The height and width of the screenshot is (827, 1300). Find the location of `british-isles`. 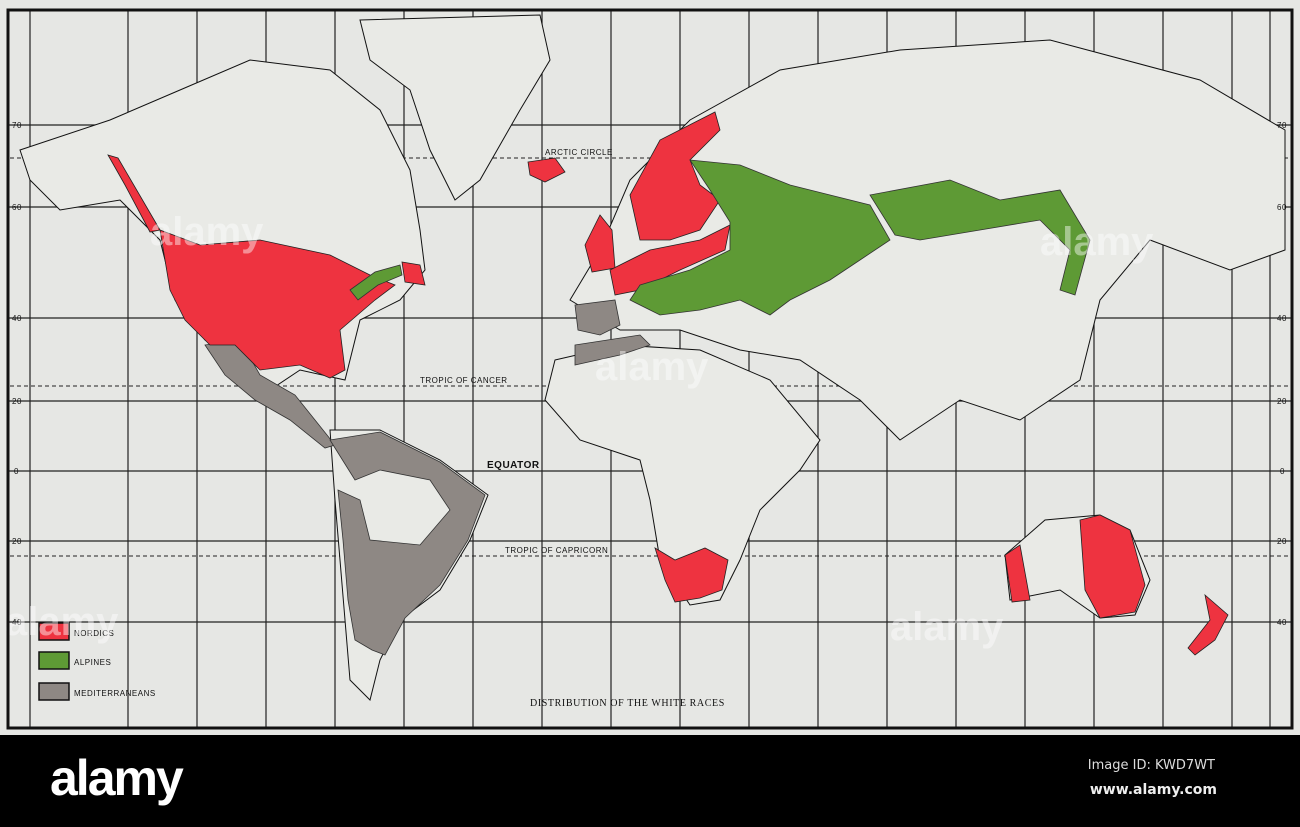

british-isles is located at coordinates (600, 243).